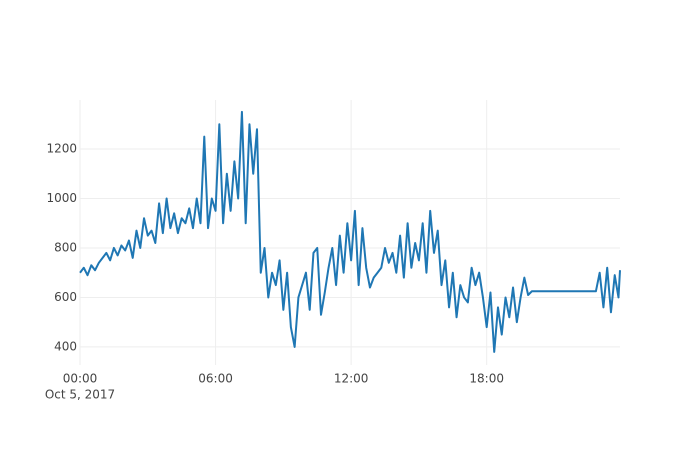 This screenshot has width=700, height=454. What do you see at coordinates (215, 379) in the screenshot?
I see `x-tick-label: 06:00` at bounding box center [215, 379].